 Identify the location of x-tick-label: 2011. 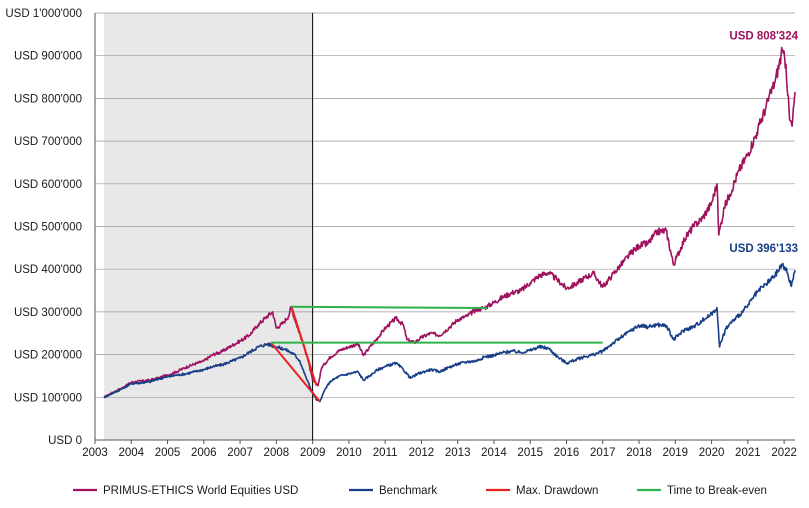
(385, 453).